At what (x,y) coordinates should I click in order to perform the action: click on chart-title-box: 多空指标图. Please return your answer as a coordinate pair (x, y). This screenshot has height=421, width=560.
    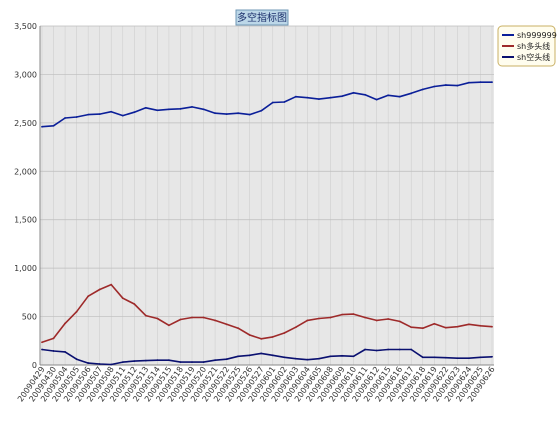
    Looking at the image, I should click on (262, 17).